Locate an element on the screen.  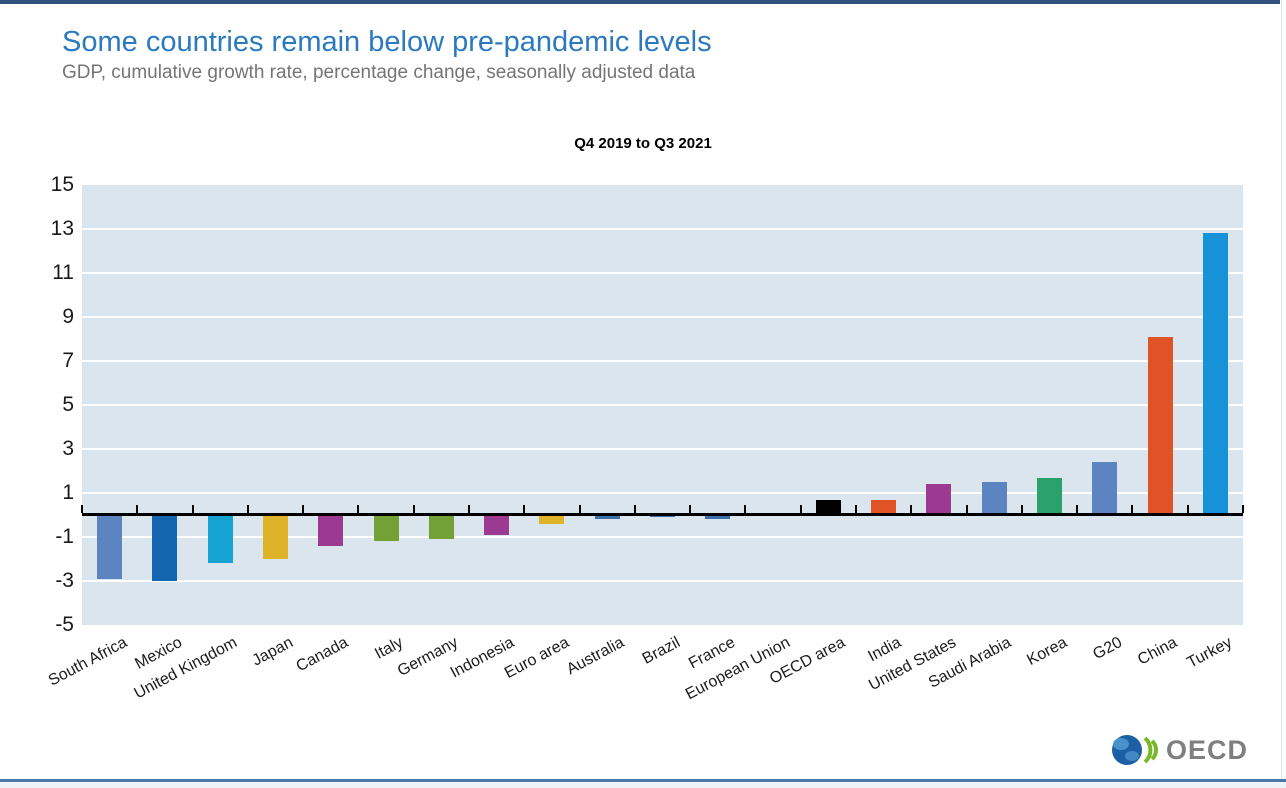
top-border-rule is located at coordinates (640, 2).